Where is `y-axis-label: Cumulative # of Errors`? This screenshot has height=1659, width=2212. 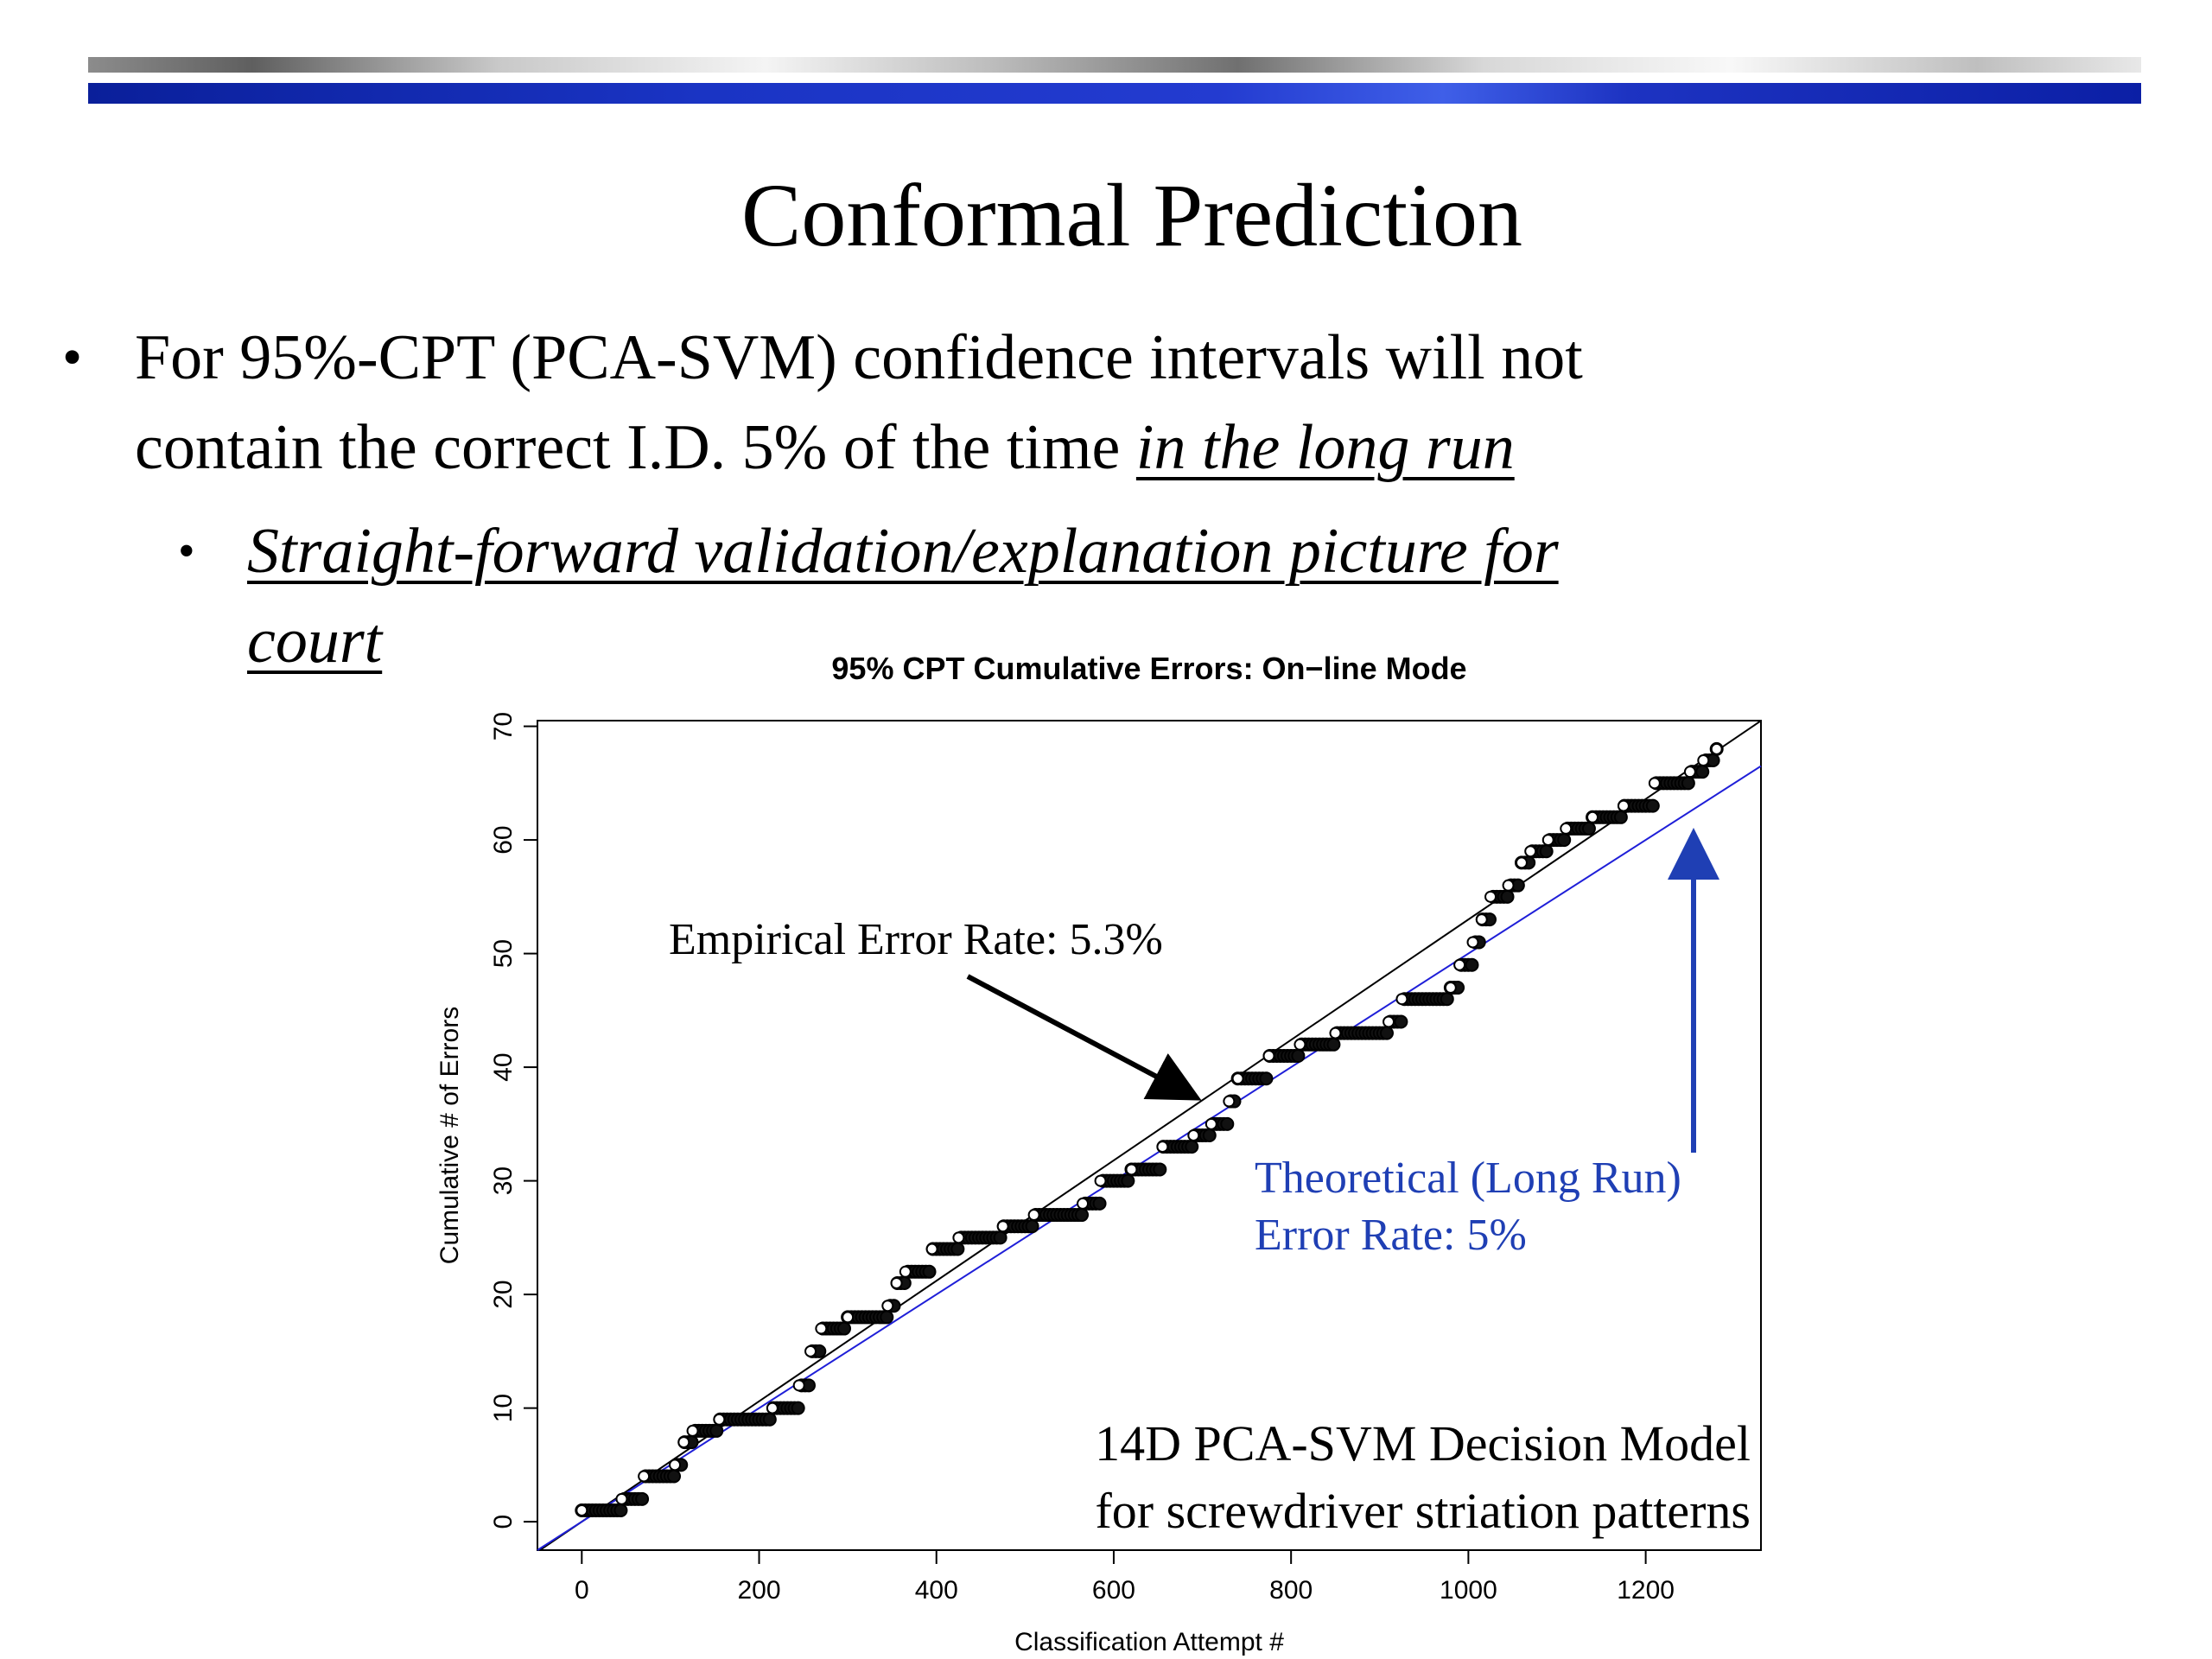 y-axis-label: Cumulative # of Errors is located at coordinates (450, 1135).